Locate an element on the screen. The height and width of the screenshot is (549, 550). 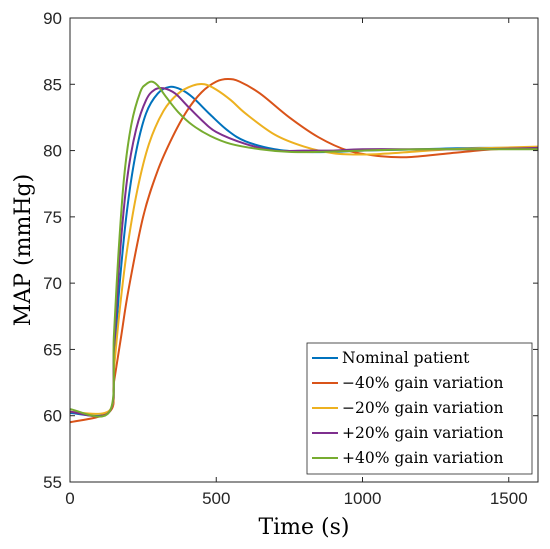
y-axis-title: MAP (mmHg) is located at coordinates (23, 250).